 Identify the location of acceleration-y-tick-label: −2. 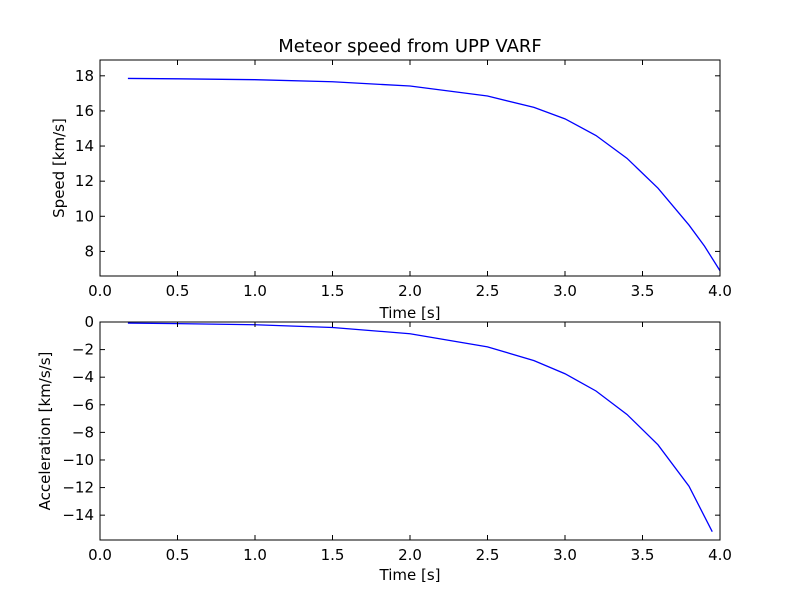
(83, 350).